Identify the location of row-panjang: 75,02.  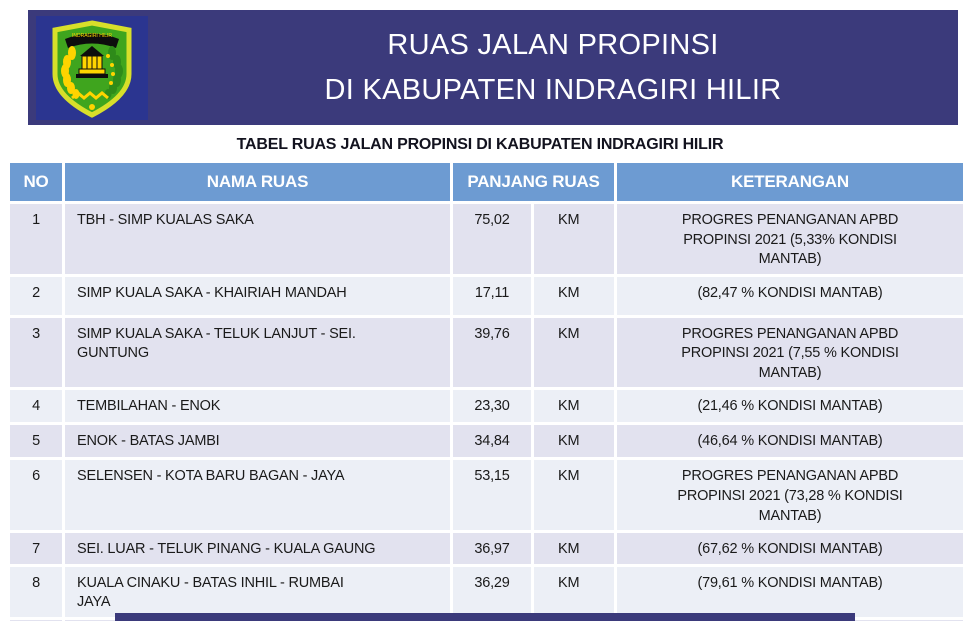
(492, 239).